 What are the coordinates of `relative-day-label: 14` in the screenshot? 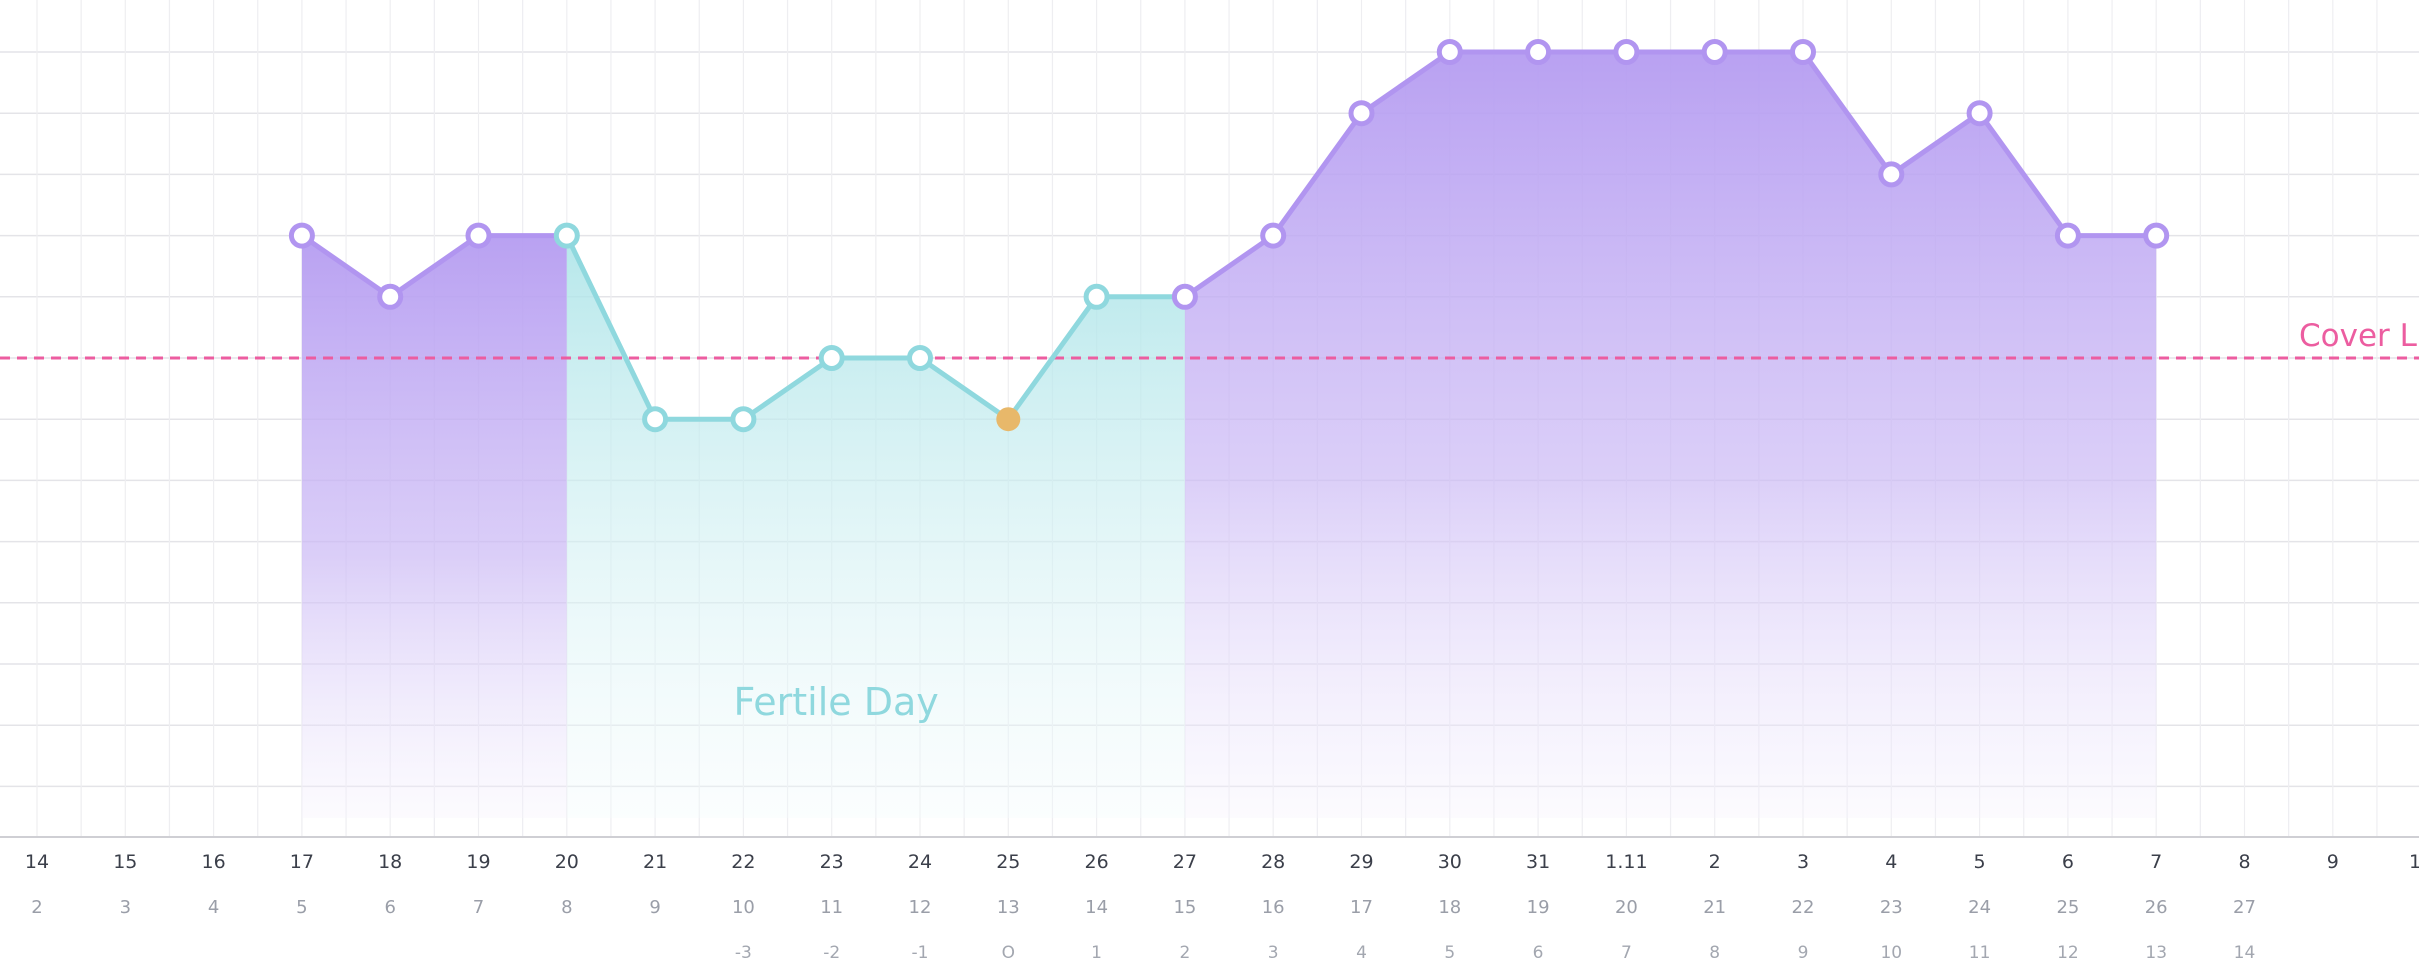 It's located at (2245, 953).